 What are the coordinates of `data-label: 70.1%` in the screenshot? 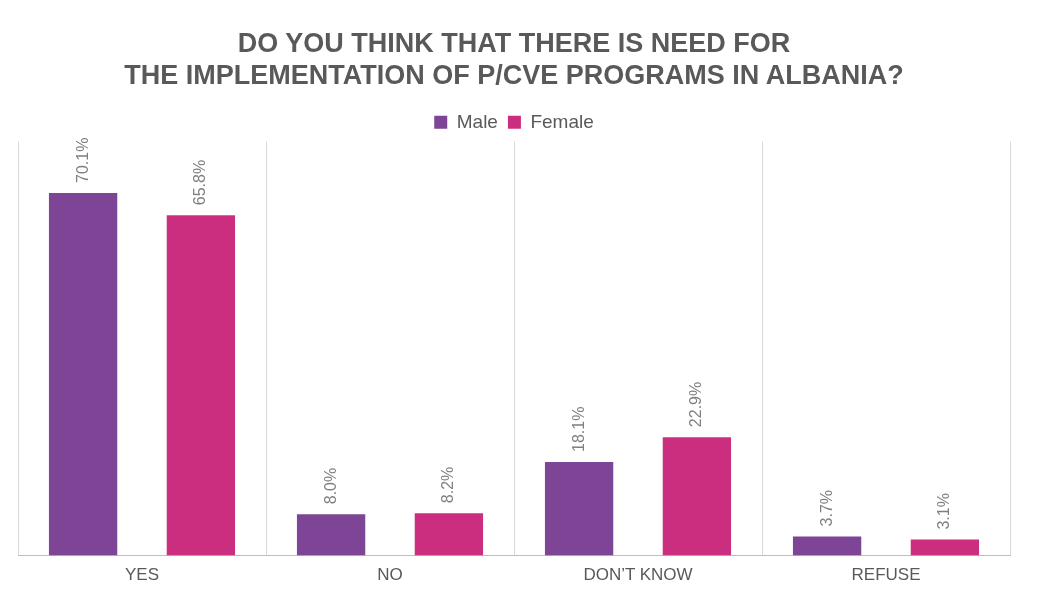 It's located at (82, 160).